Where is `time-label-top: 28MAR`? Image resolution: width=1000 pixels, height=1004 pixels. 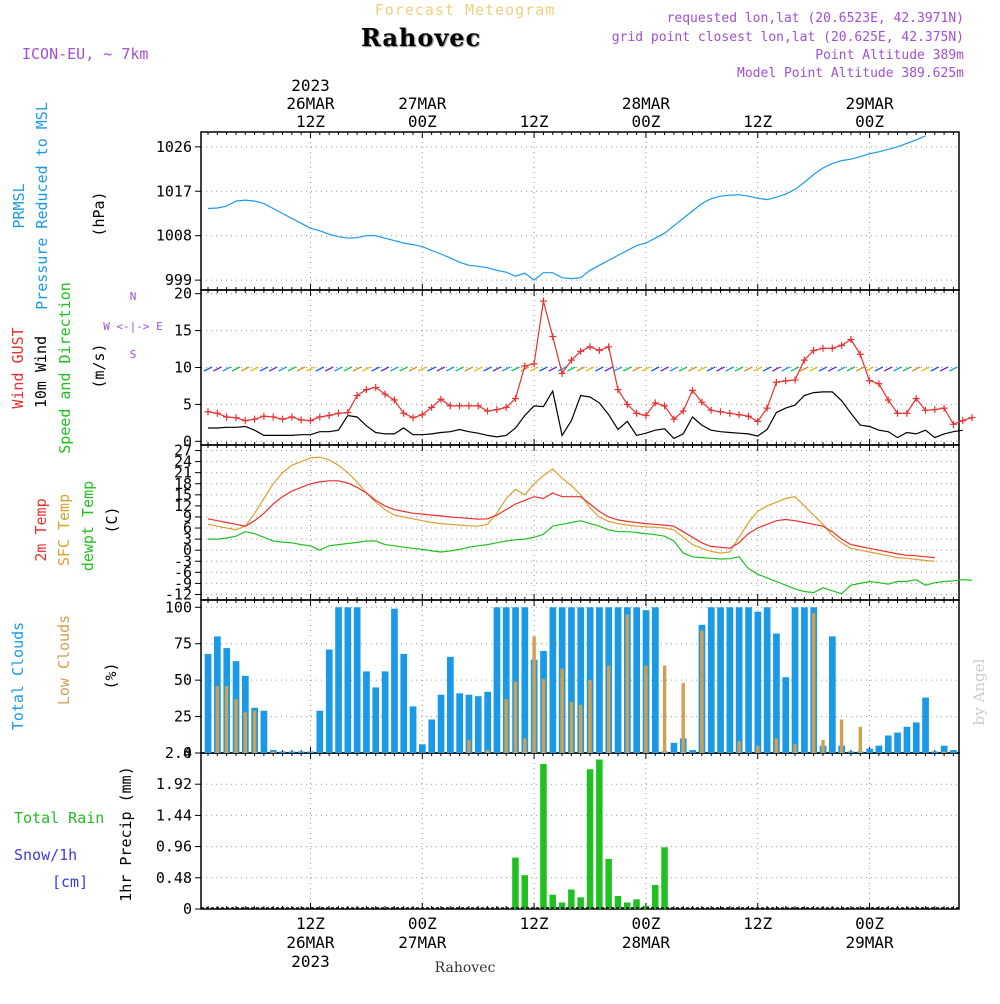 time-label-top: 28MAR is located at coordinates (646, 103).